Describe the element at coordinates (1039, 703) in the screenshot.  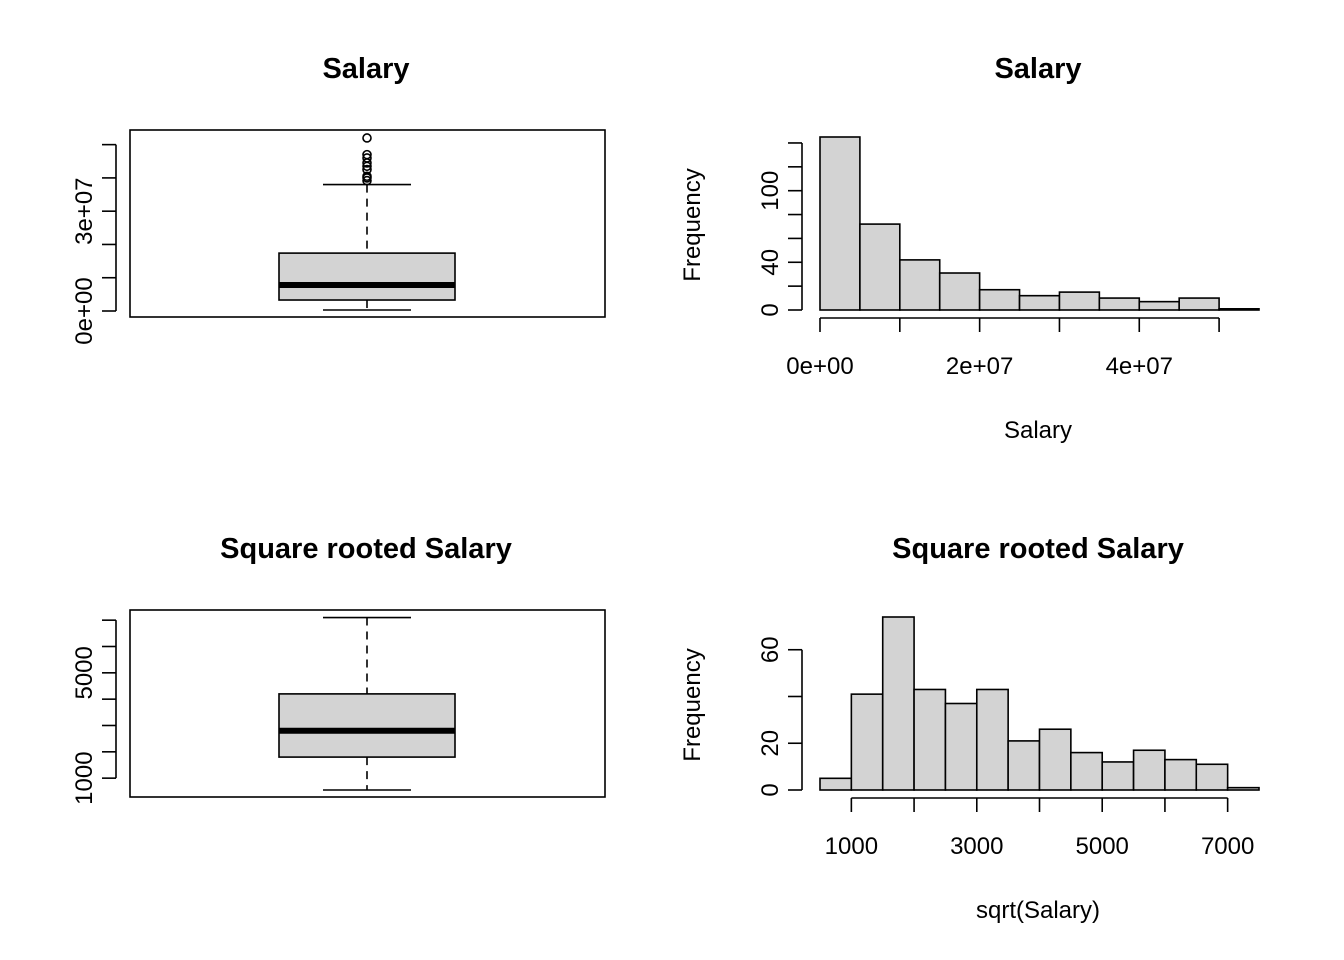
I see `sqrt-salary-histogram-bars` at that location.